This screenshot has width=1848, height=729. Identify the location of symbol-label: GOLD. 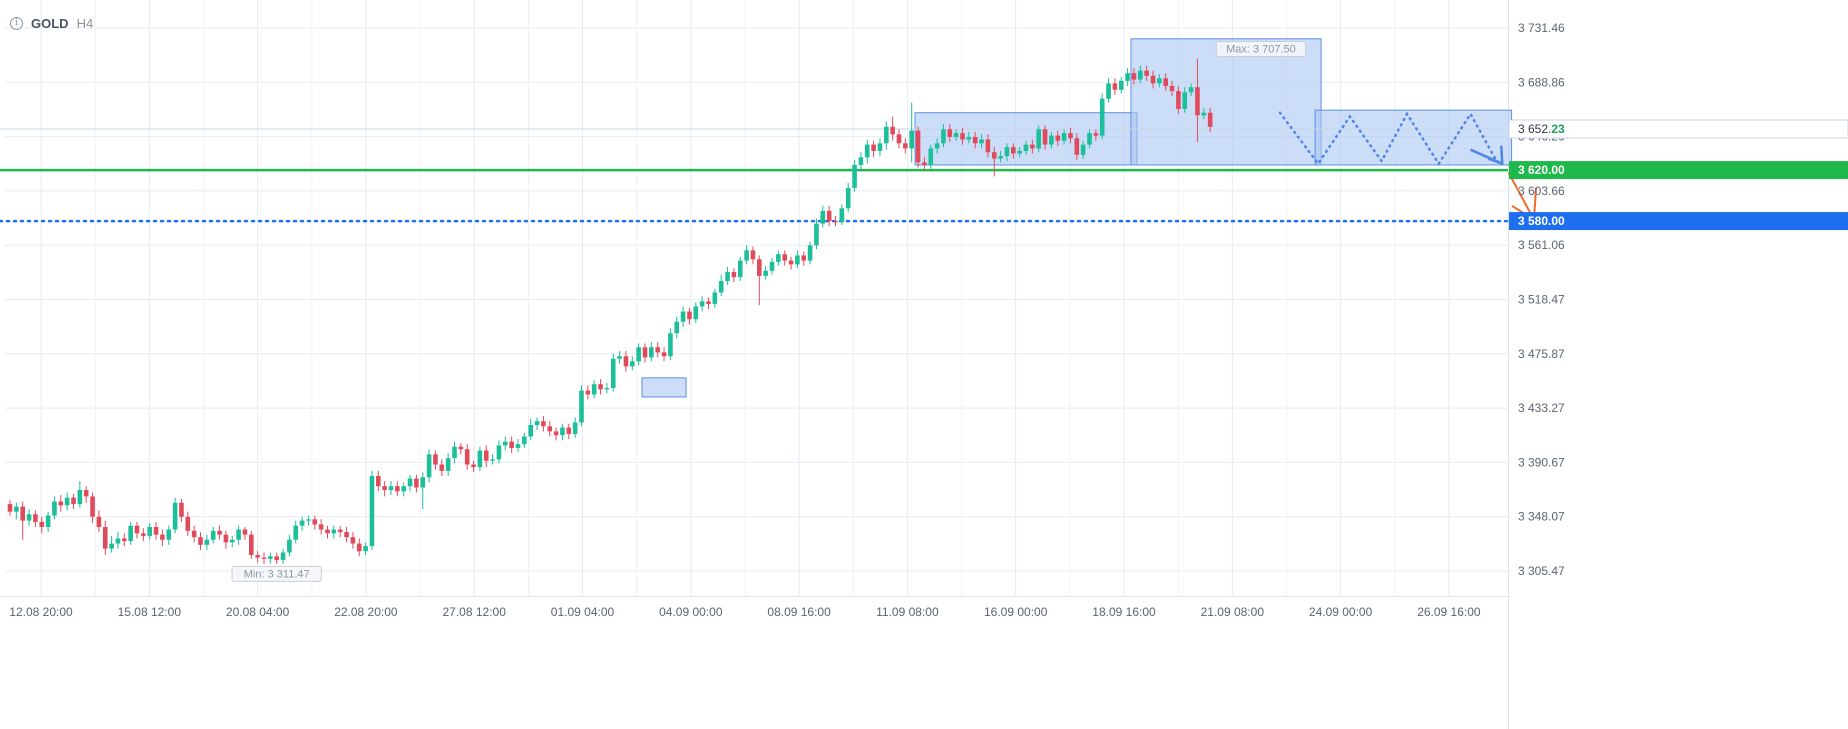
(50, 23).